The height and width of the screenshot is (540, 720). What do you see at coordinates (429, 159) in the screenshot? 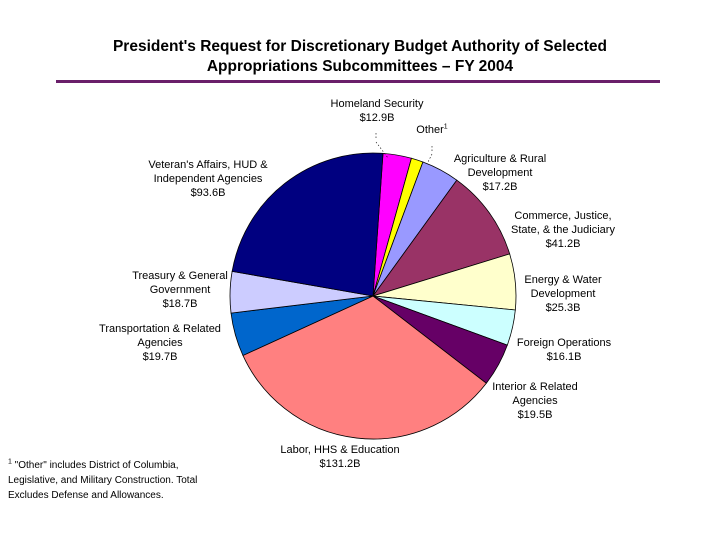
I see `other-leader-line-dotted` at bounding box center [429, 159].